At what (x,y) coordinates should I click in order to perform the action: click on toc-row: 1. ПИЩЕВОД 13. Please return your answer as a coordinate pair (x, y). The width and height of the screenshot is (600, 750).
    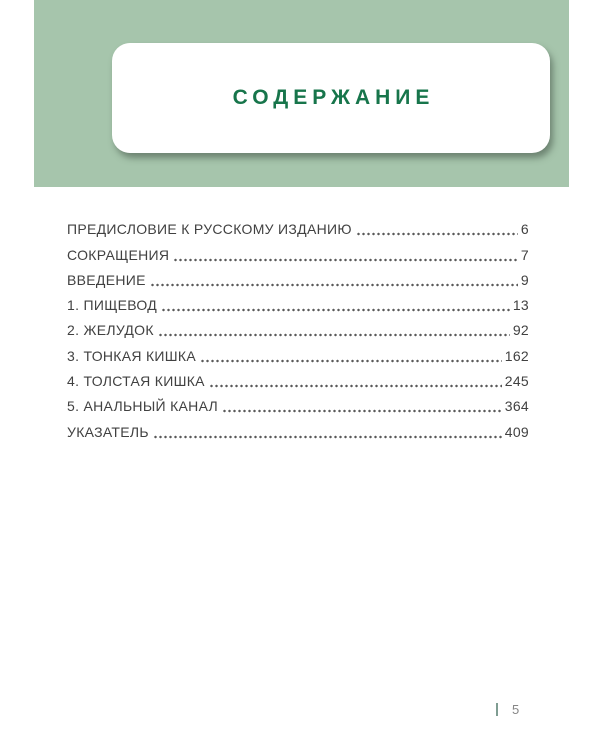
    Looking at the image, I should click on (298, 300).